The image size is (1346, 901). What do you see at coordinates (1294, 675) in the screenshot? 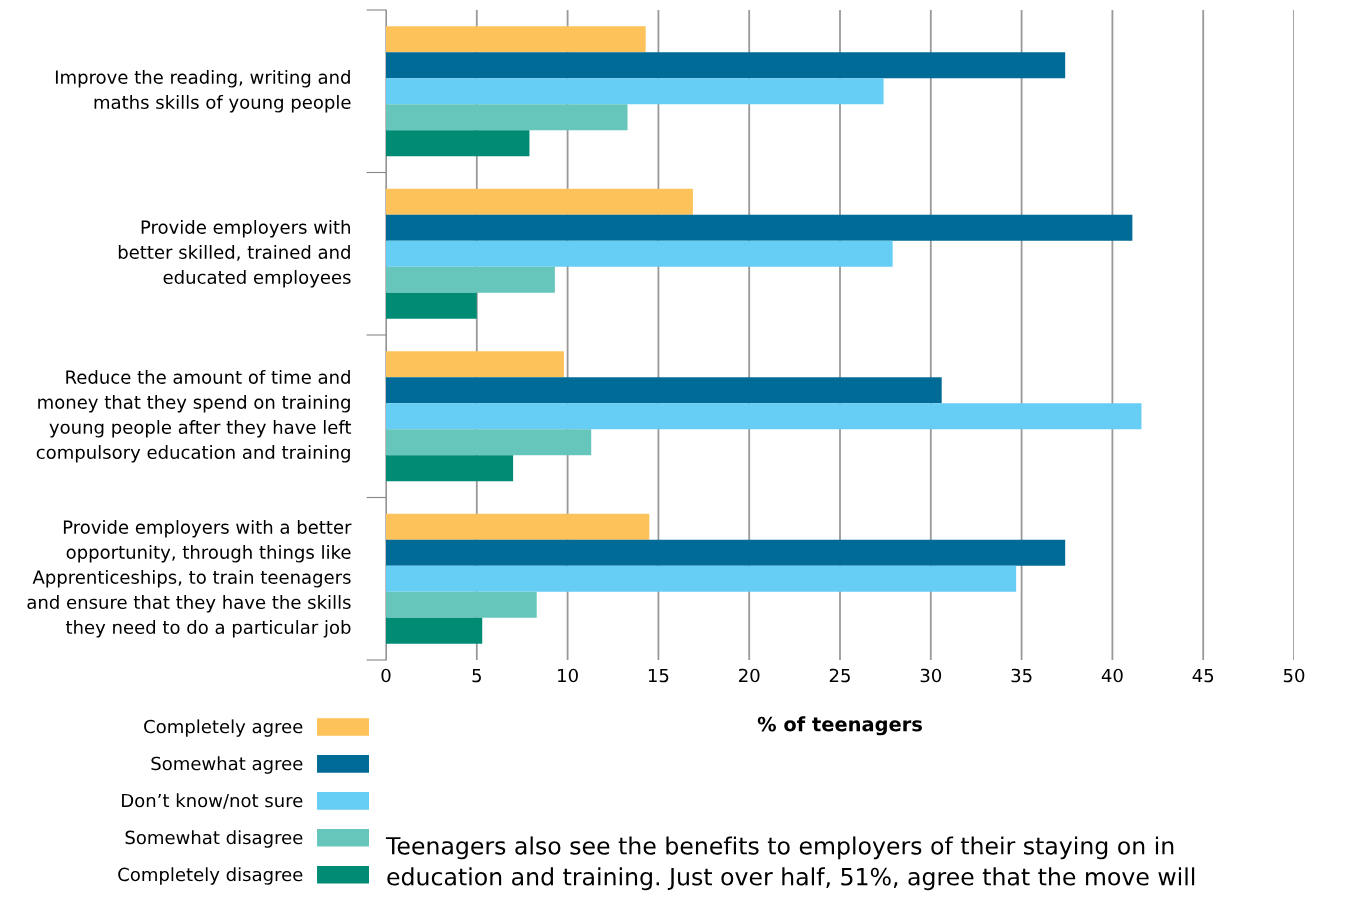
I see `x-tick-label: 50` at bounding box center [1294, 675].